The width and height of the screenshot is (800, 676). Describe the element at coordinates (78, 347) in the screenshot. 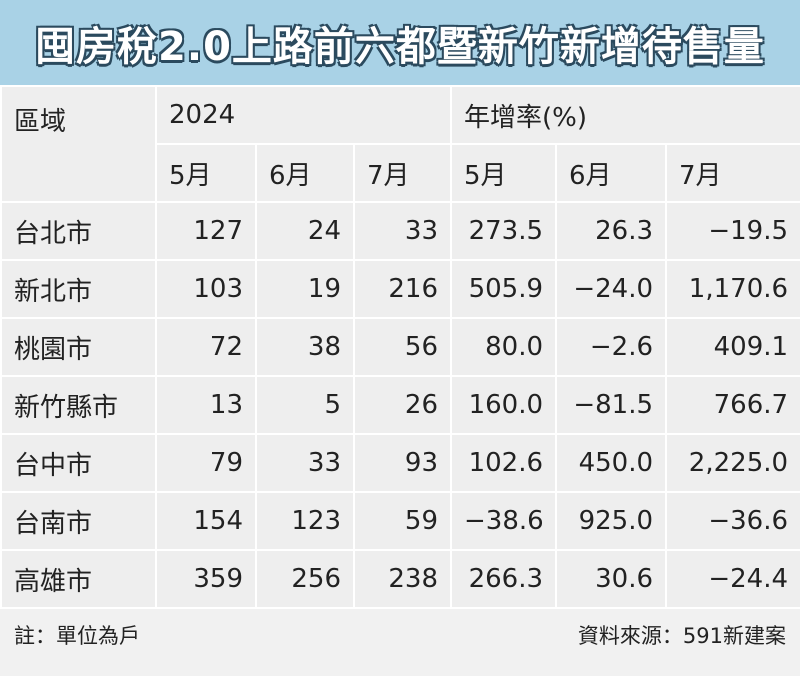

I see `row-label: 桃園市` at that location.